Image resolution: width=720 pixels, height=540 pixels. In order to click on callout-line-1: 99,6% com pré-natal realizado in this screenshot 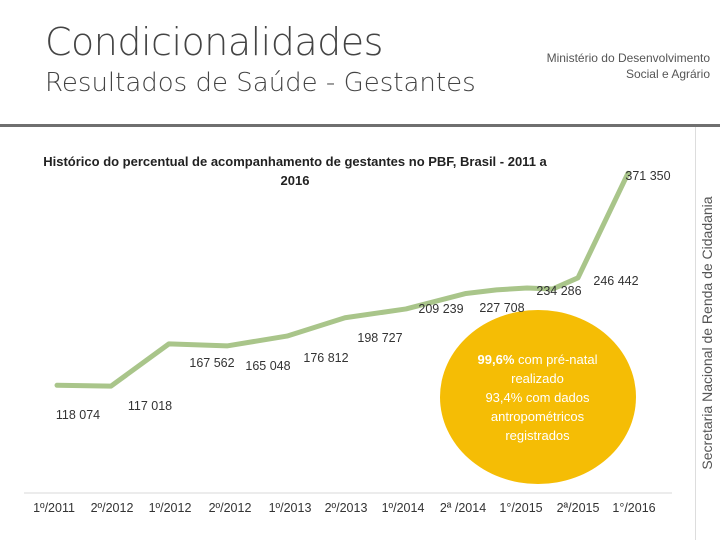, I will do `click(537, 369)`.